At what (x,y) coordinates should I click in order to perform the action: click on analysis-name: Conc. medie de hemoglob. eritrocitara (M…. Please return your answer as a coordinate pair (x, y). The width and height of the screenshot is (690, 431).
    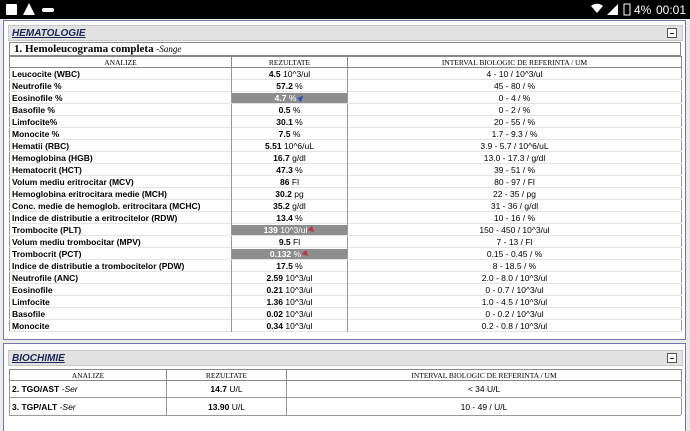
    Looking at the image, I should click on (120, 205).